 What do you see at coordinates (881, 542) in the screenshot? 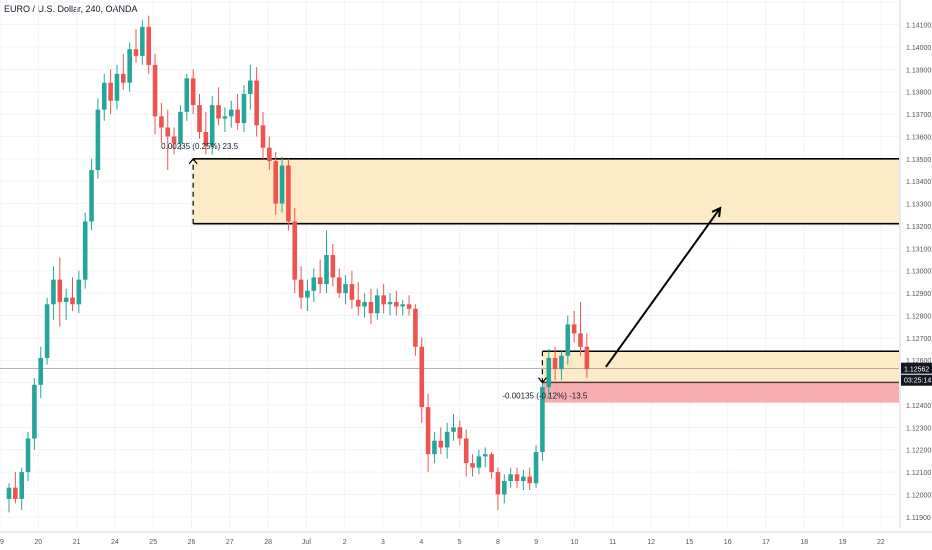
I see `x-tick-label: 22` at bounding box center [881, 542].